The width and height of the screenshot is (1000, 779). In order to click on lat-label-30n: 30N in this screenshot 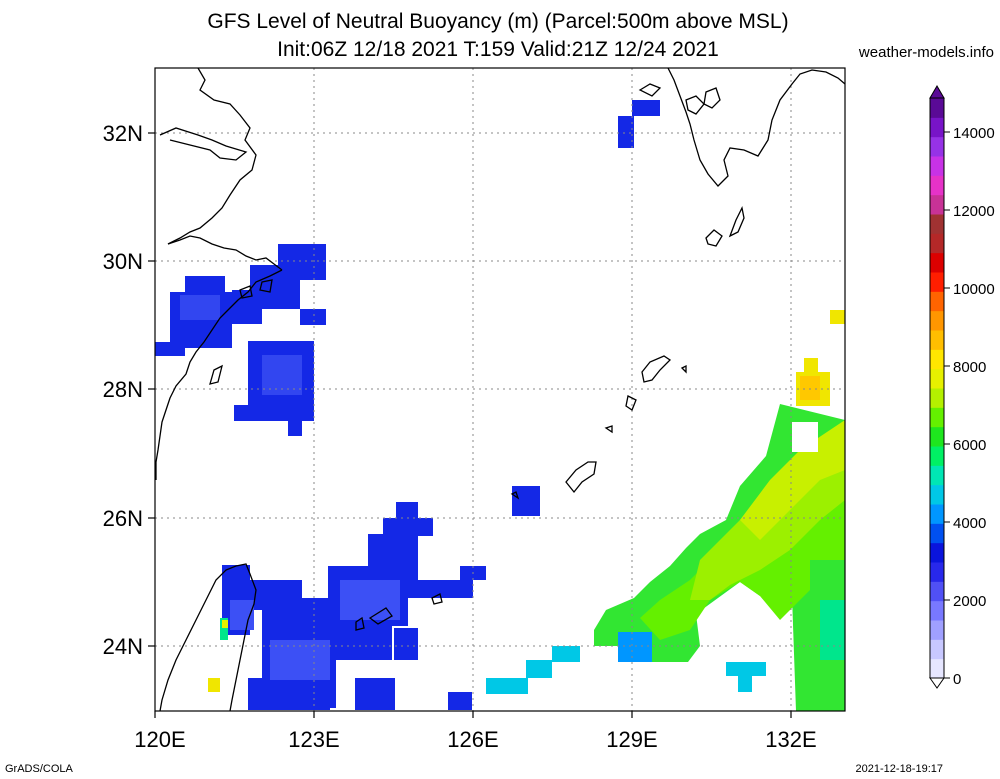, I will do `click(123, 261)`.